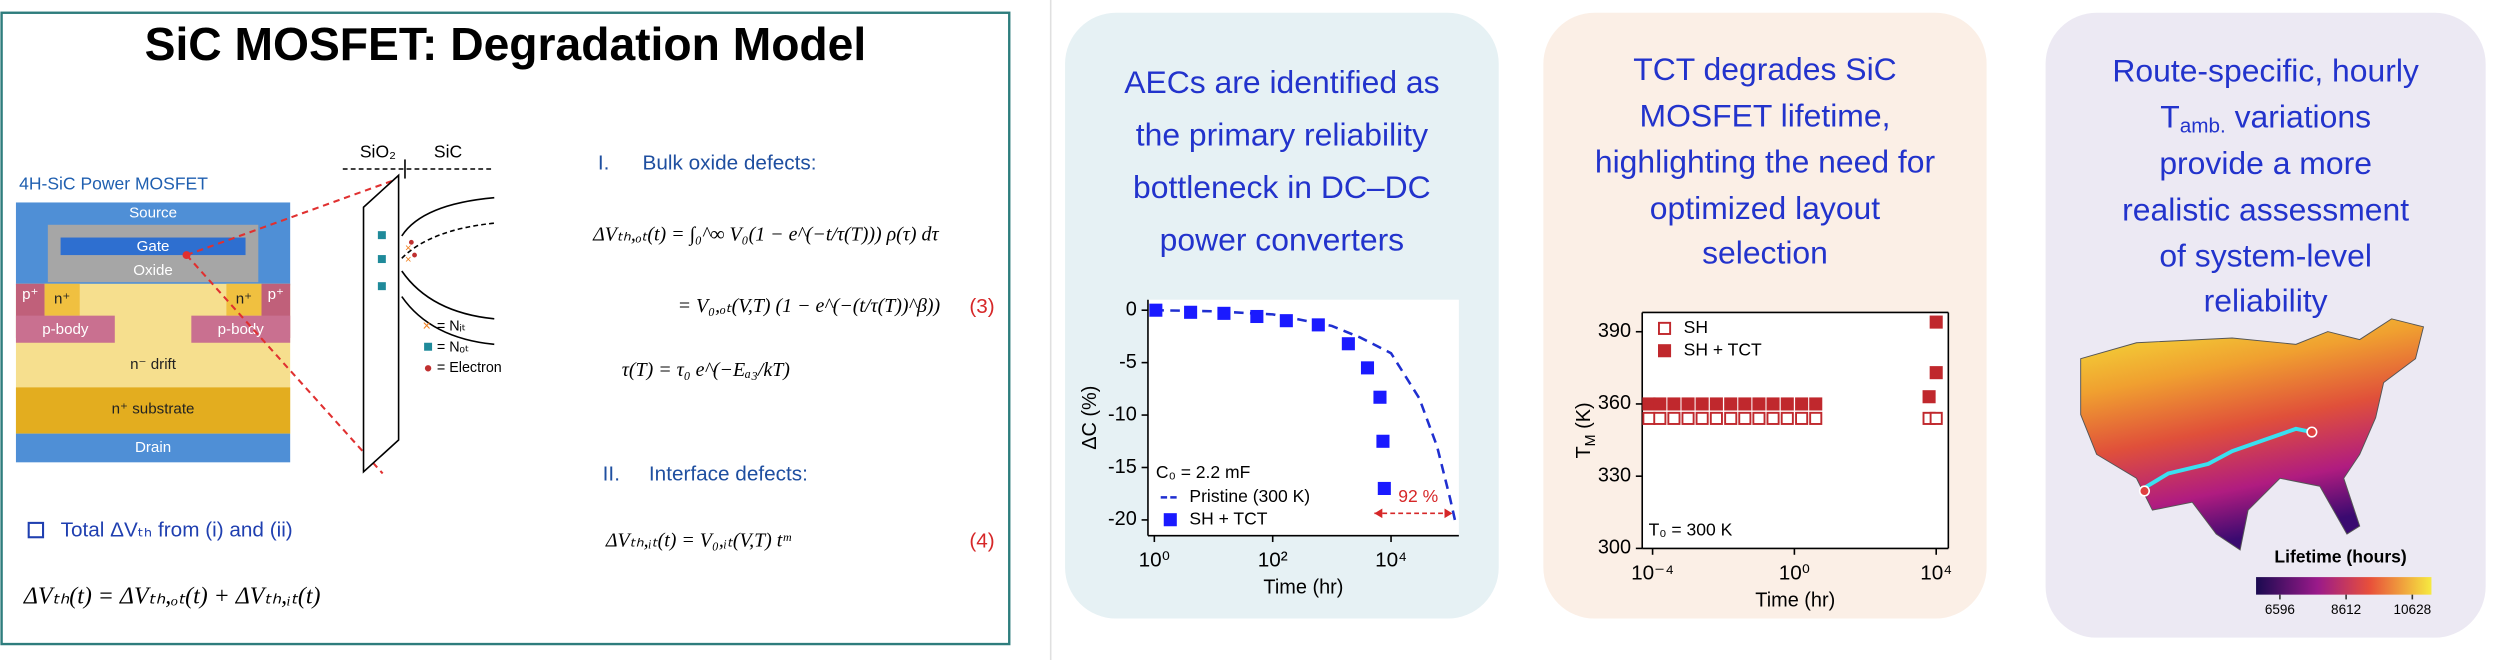 This screenshot has height=660, width=2500. What do you see at coordinates (172, 596) in the screenshot?
I see `equation: ΔVₜₕ(t) = ΔVₜₕ,ₒₜ(t) + ΔVₜₕ,ᵢₜ(t)` at bounding box center [172, 596].